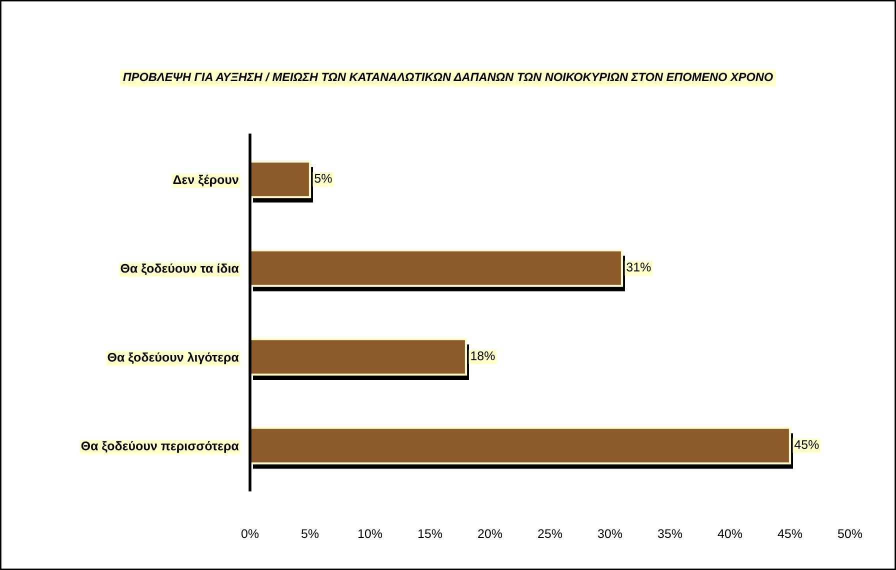  I want to click on x-tick-label: 15%, so click(430, 533).